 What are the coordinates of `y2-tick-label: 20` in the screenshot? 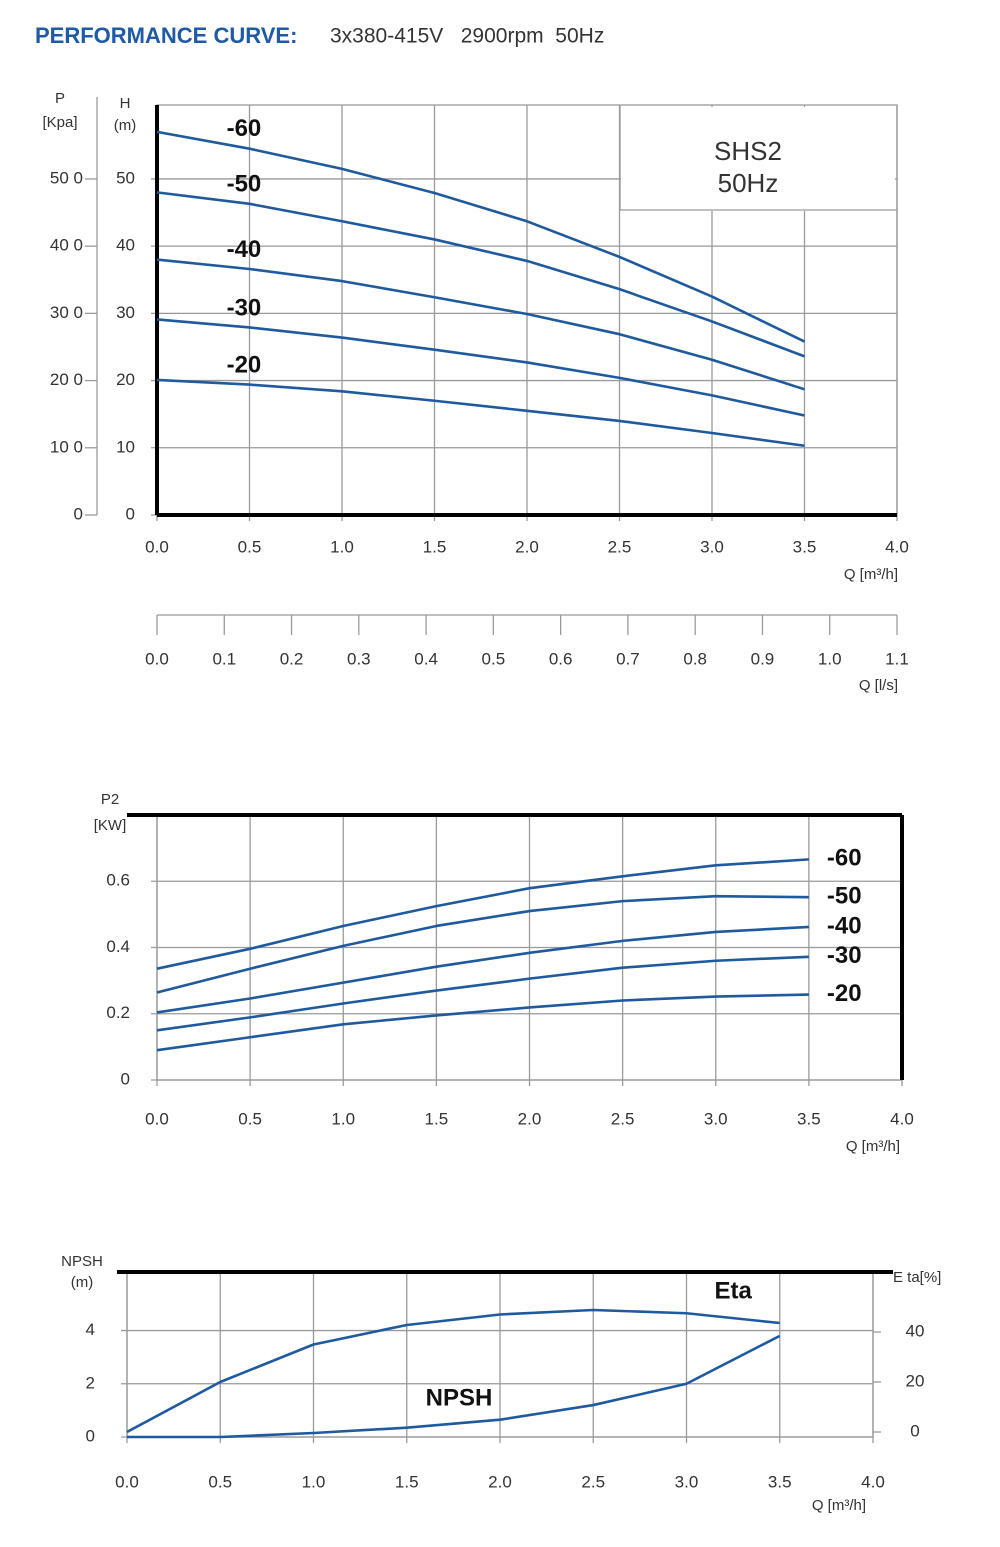 It's located at (915, 1380).